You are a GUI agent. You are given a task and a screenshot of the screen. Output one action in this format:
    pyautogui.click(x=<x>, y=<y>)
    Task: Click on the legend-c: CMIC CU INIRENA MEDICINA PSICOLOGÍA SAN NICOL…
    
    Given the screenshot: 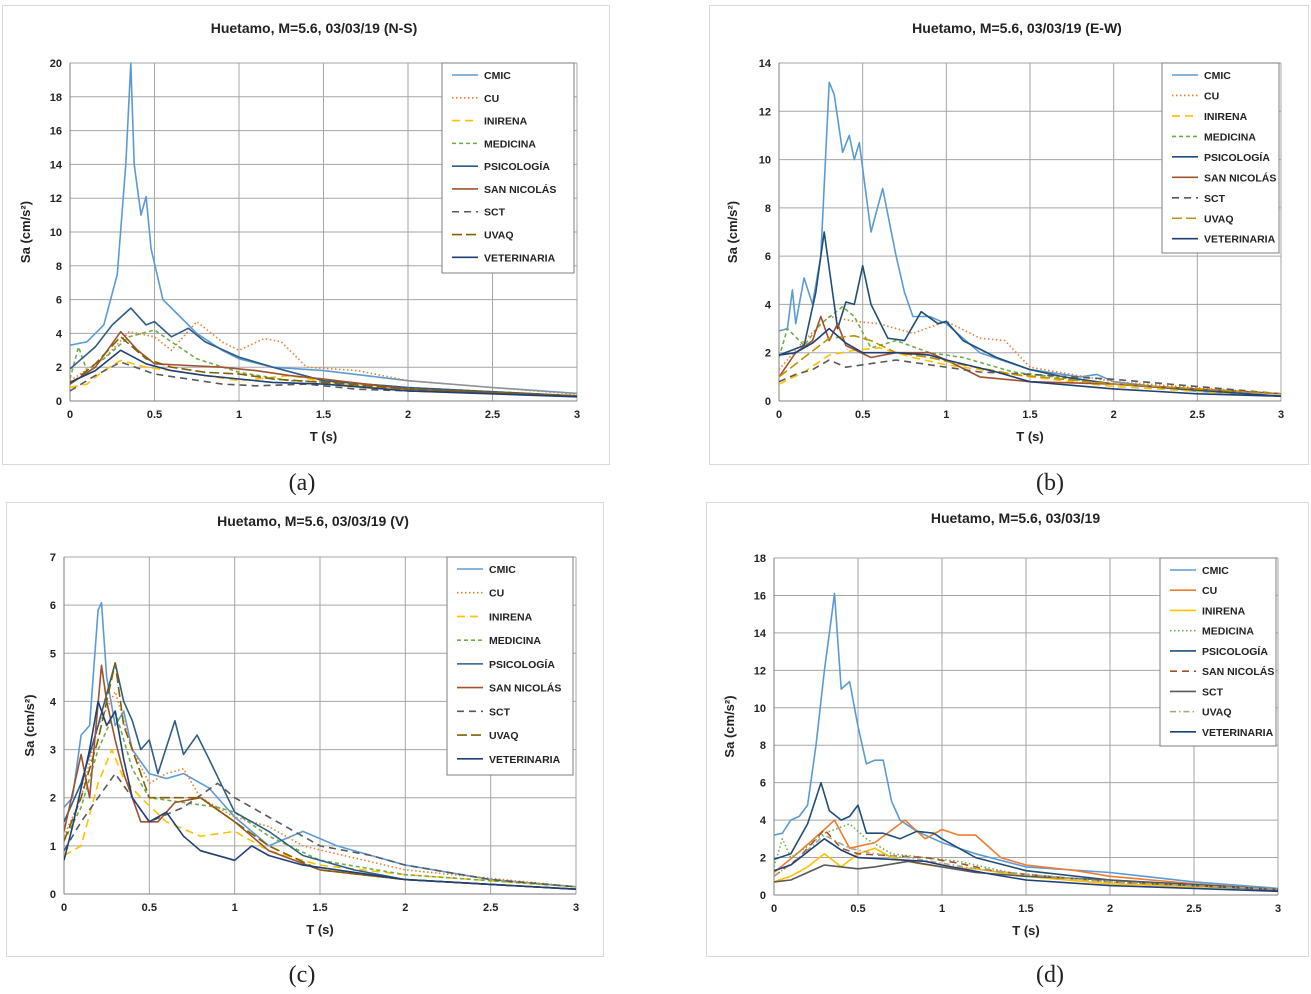 What is the action you would take?
    pyautogui.click(x=510, y=666)
    